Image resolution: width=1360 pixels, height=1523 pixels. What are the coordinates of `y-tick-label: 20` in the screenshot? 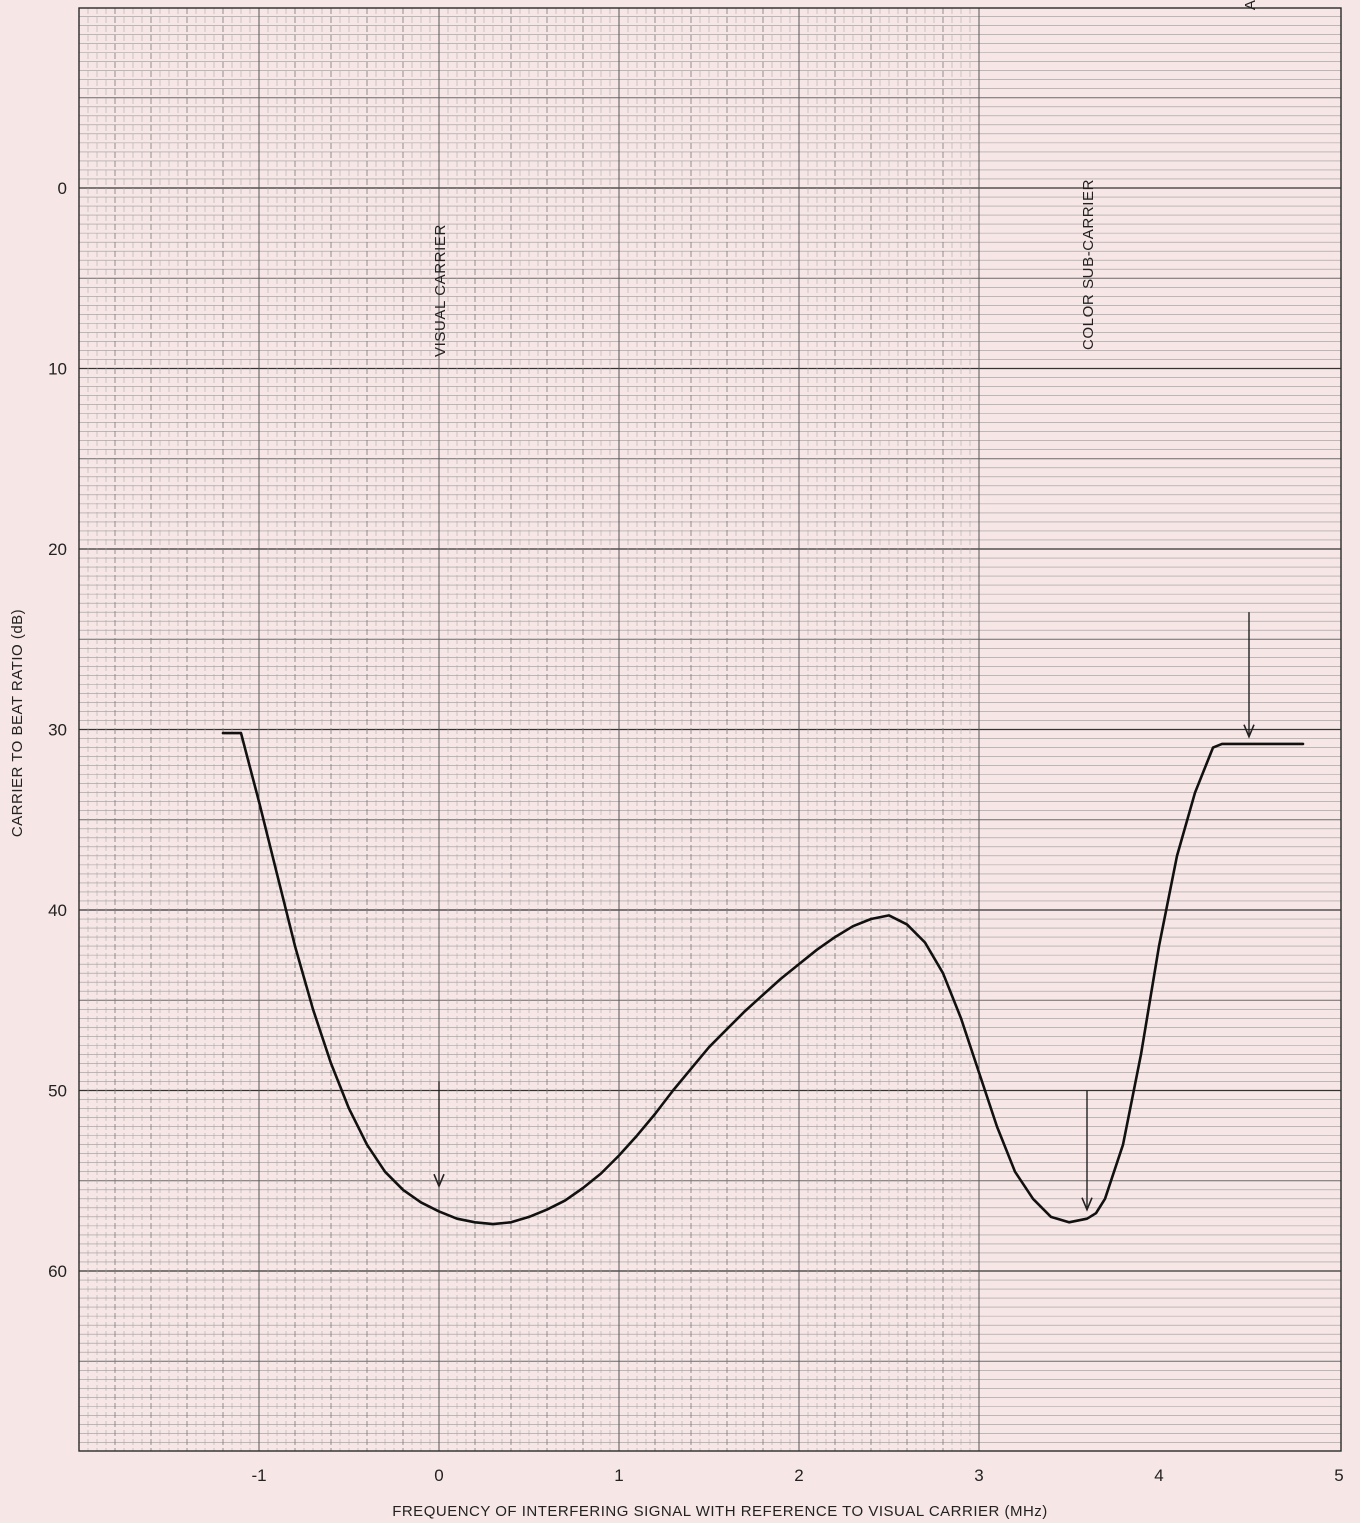 It's located at (57, 549).